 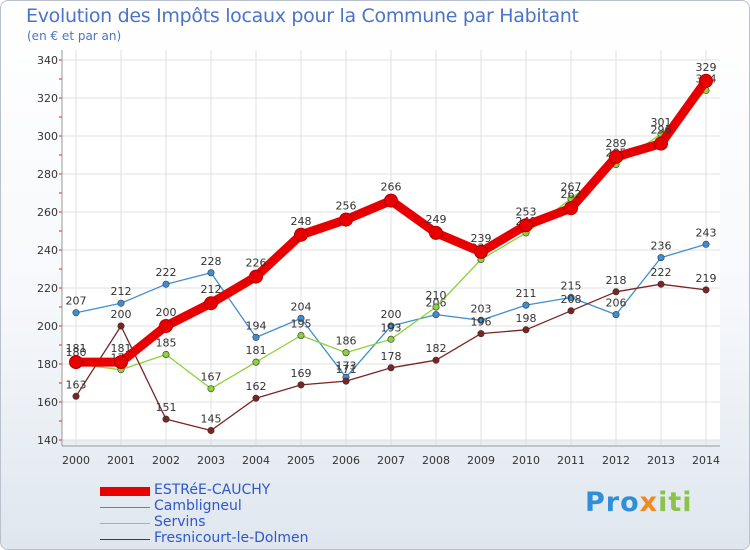 I want to click on data-label-fresnicourt-le-dolmen-2003: 145, so click(x=211, y=419).